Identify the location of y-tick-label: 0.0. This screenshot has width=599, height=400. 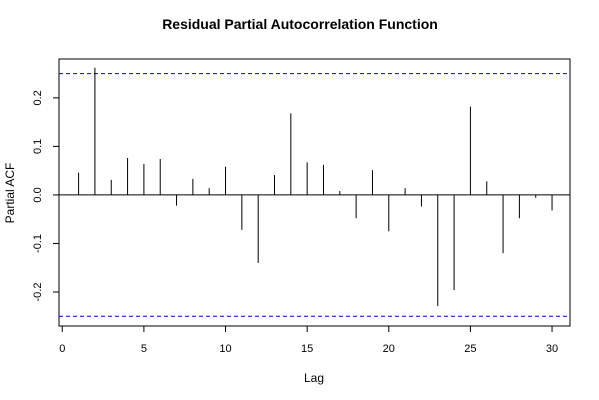
(38, 194).